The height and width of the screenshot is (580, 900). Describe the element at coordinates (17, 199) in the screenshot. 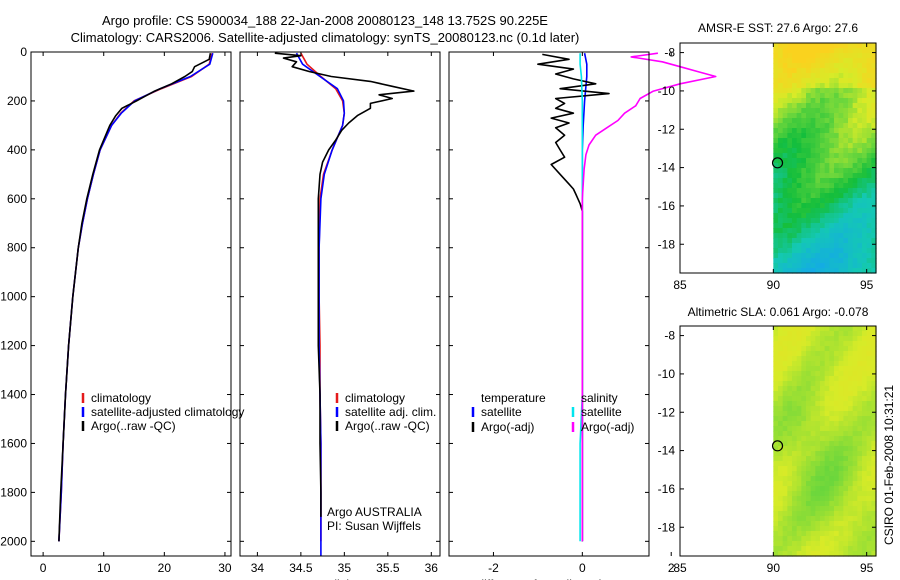

I see `y-tick-label: 600` at that location.